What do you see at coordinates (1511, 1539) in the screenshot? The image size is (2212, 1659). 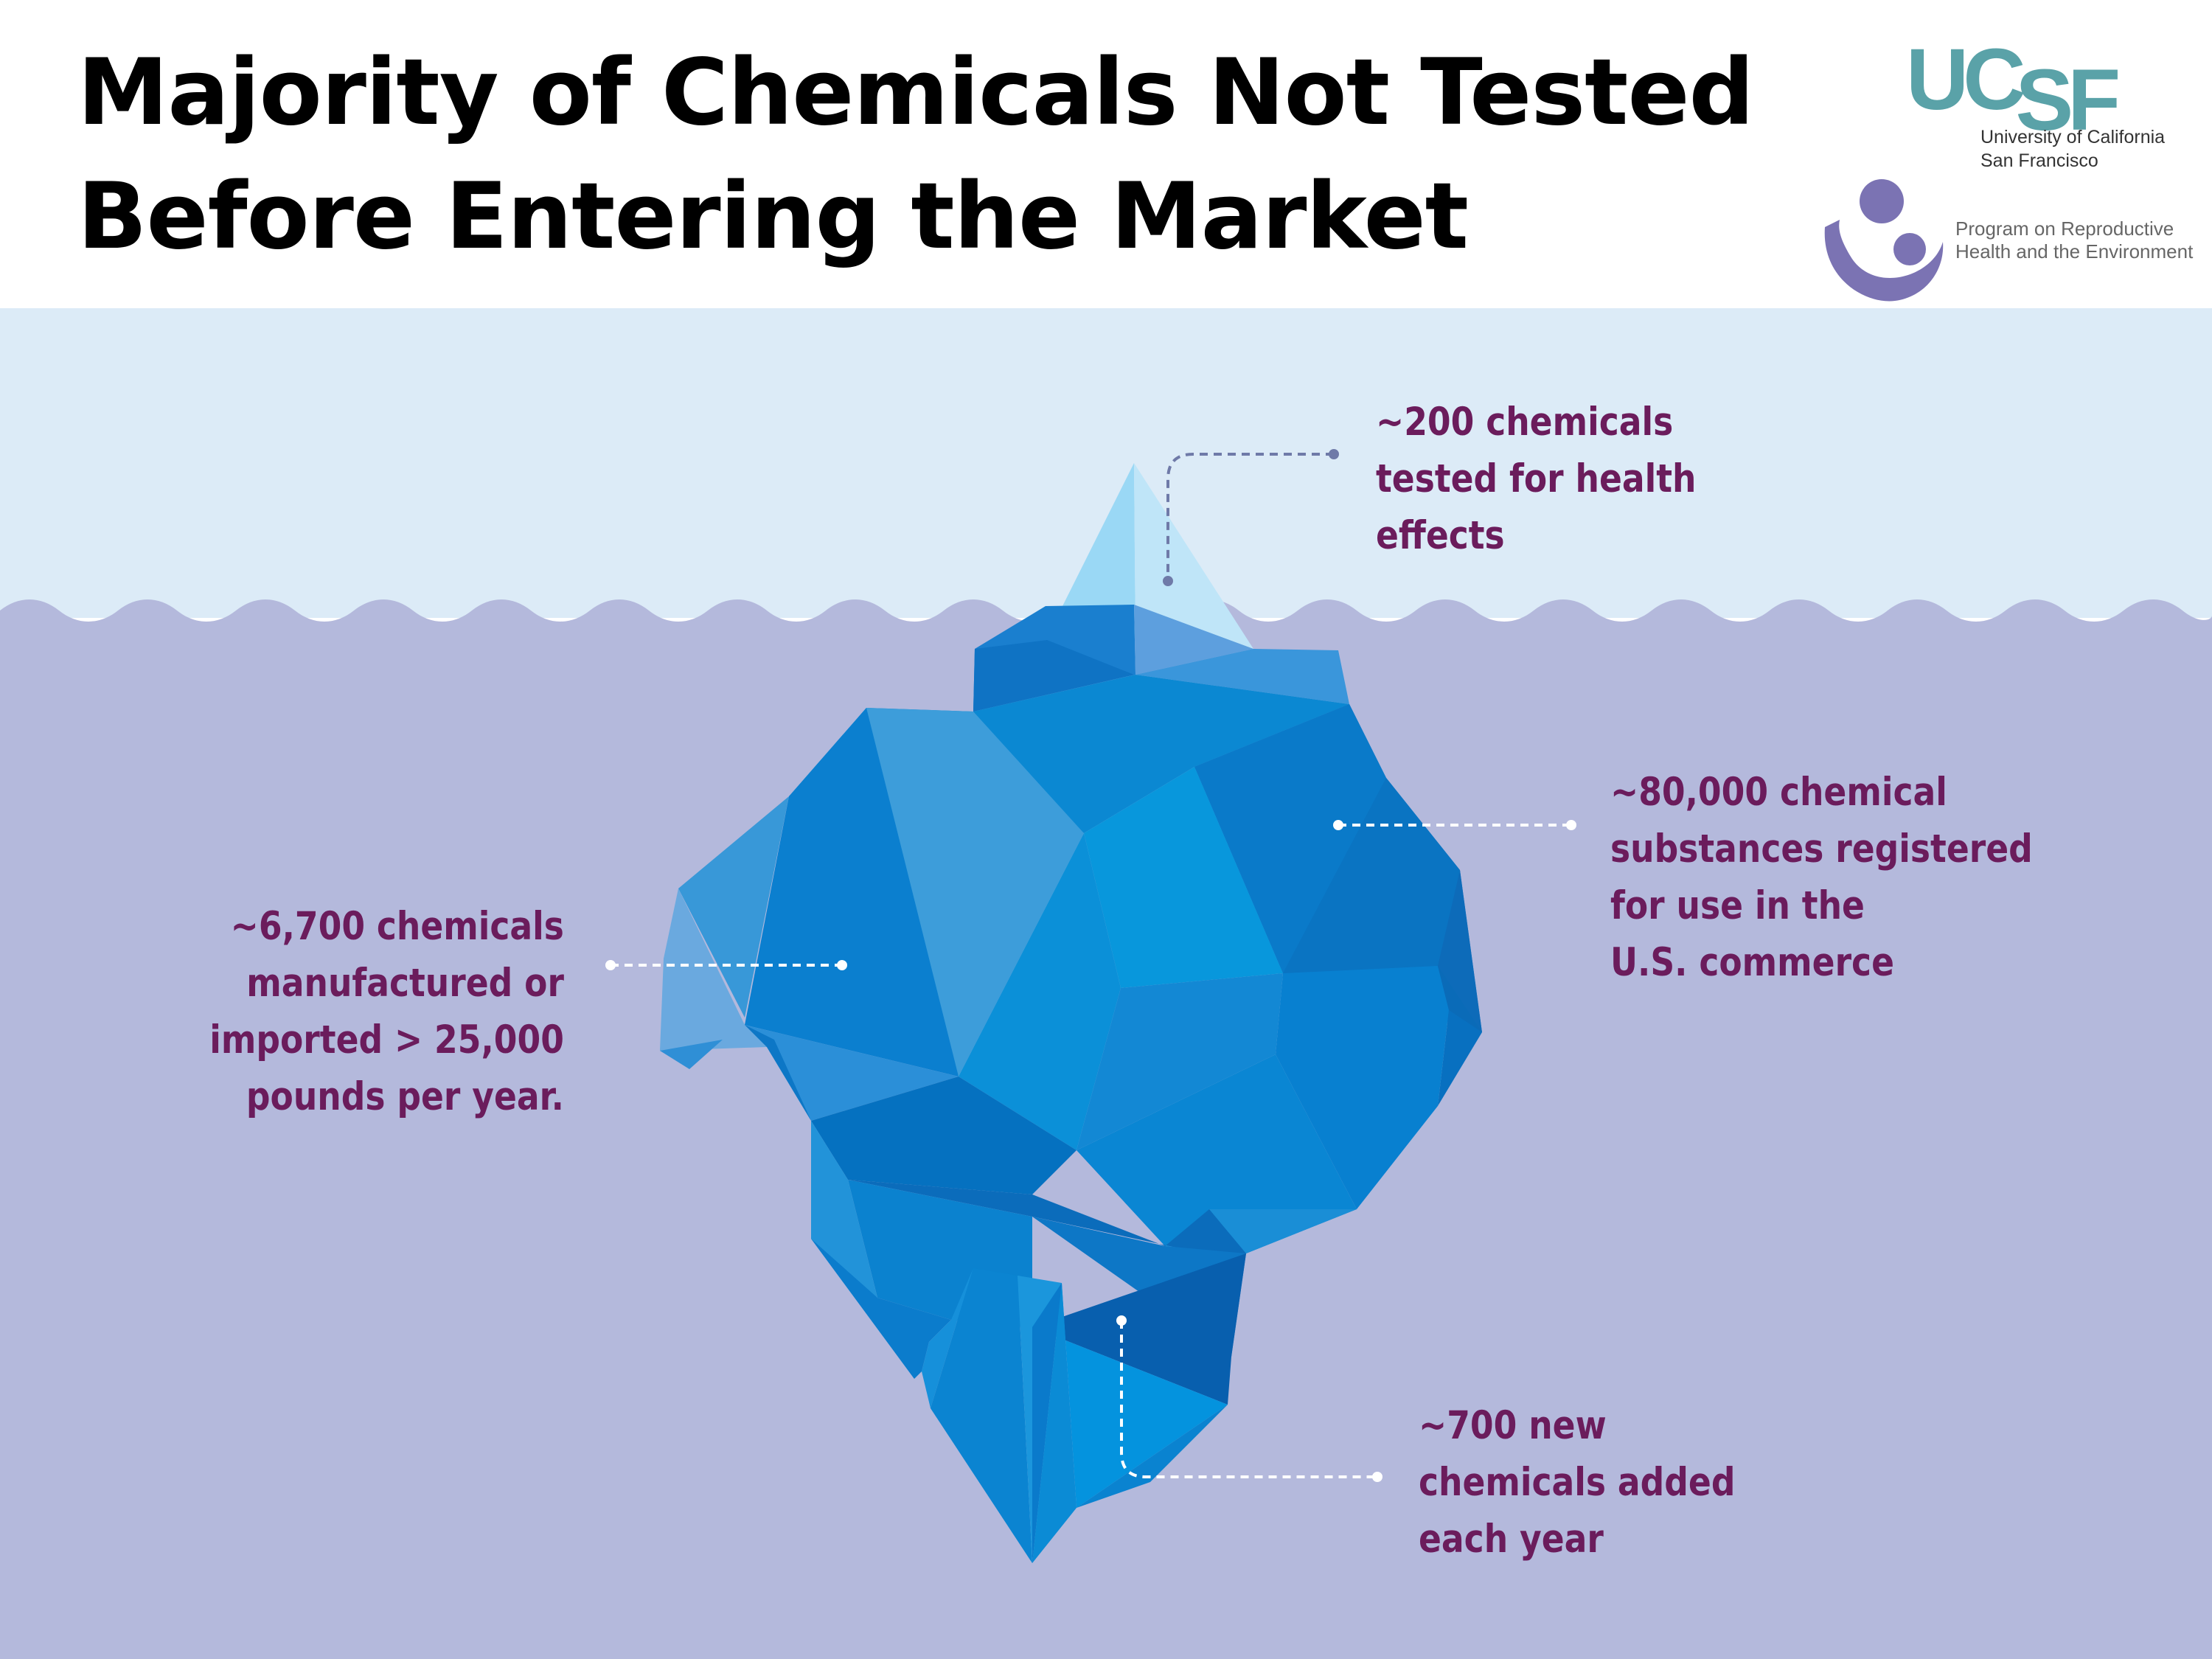 I see `callout-new-line-3: each year` at bounding box center [1511, 1539].